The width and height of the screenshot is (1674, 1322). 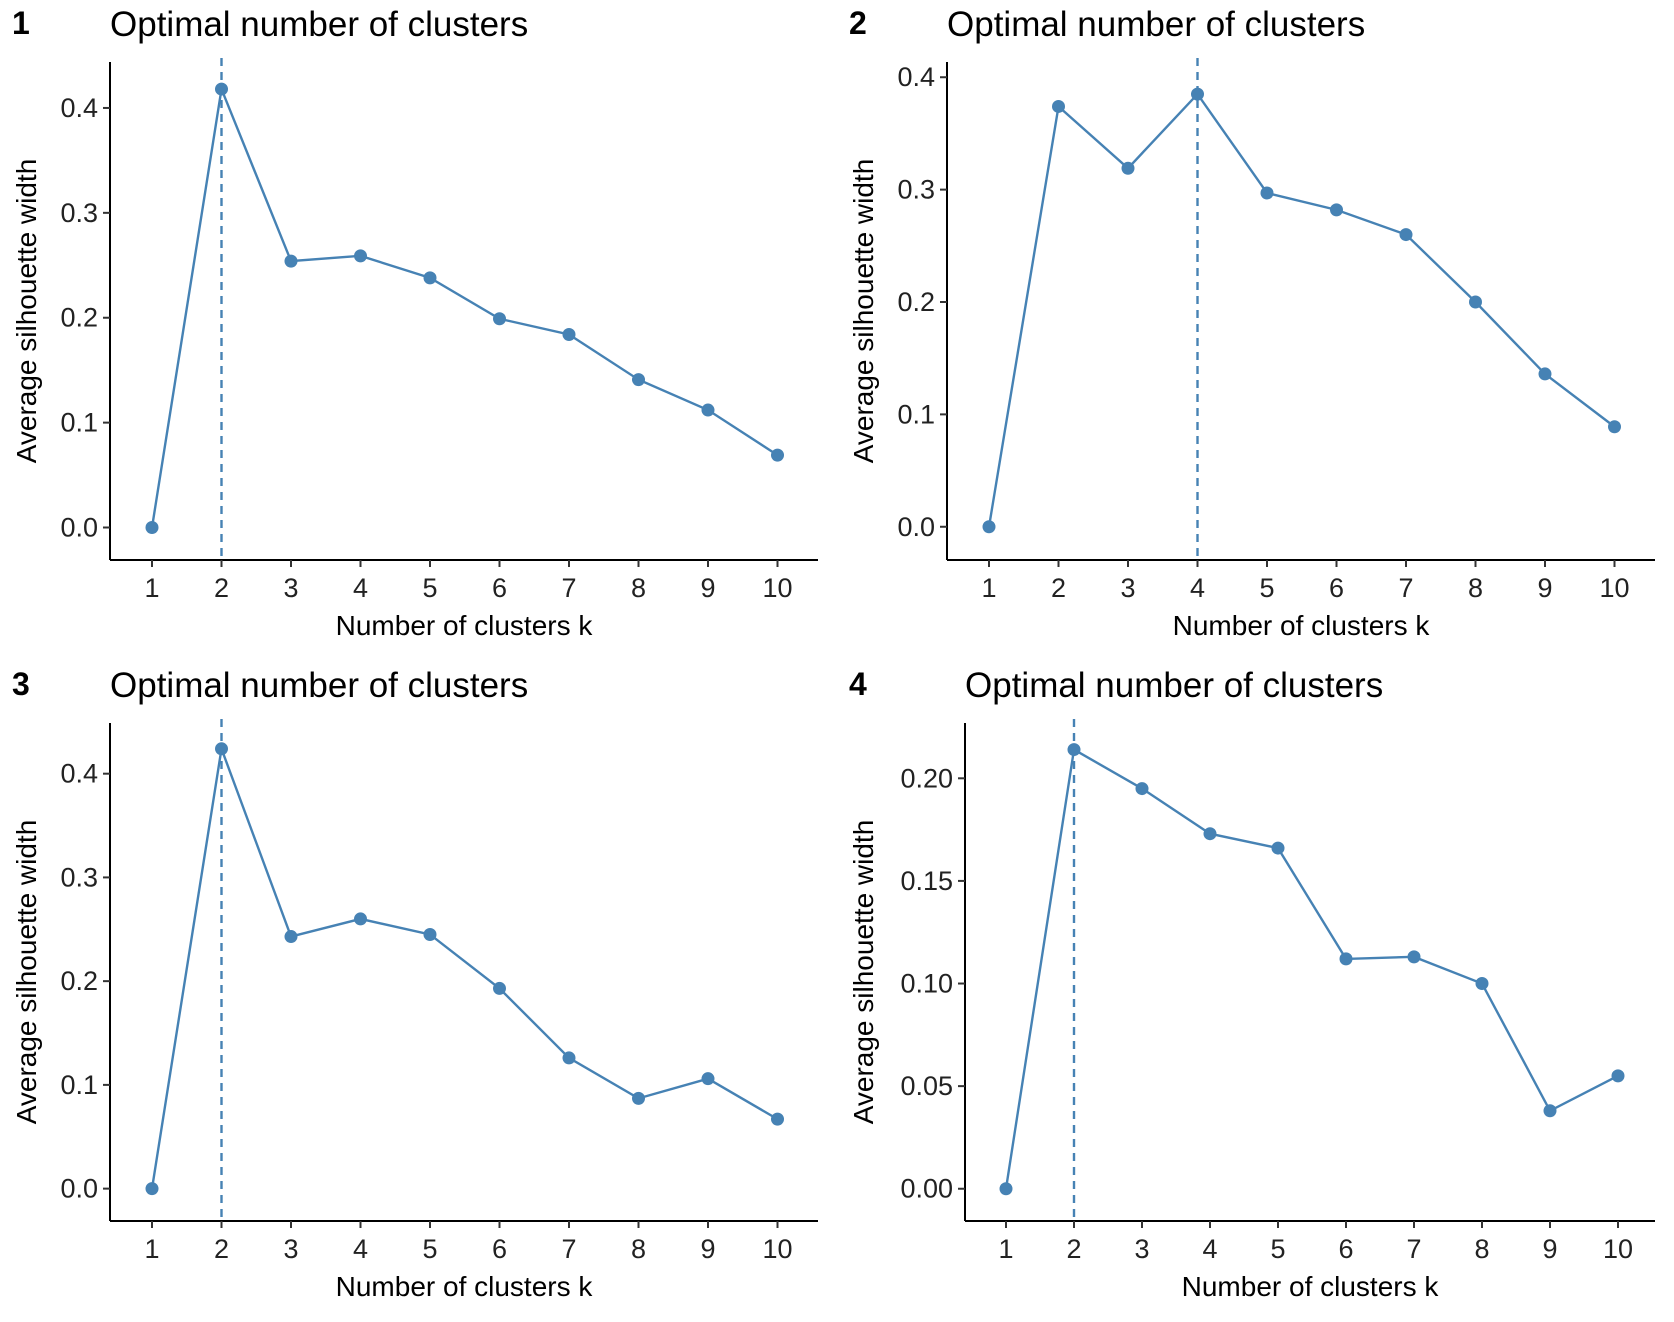 What do you see at coordinates (926, 778) in the screenshot?
I see `y-tick-label: 0.20` at bounding box center [926, 778].